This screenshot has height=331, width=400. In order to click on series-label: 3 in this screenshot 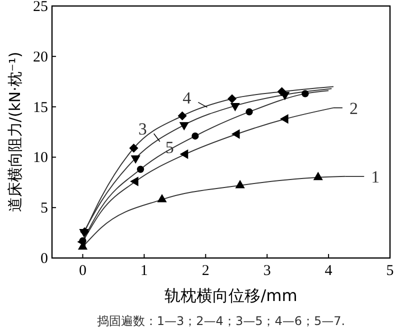, I will do `click(142, 129)`.